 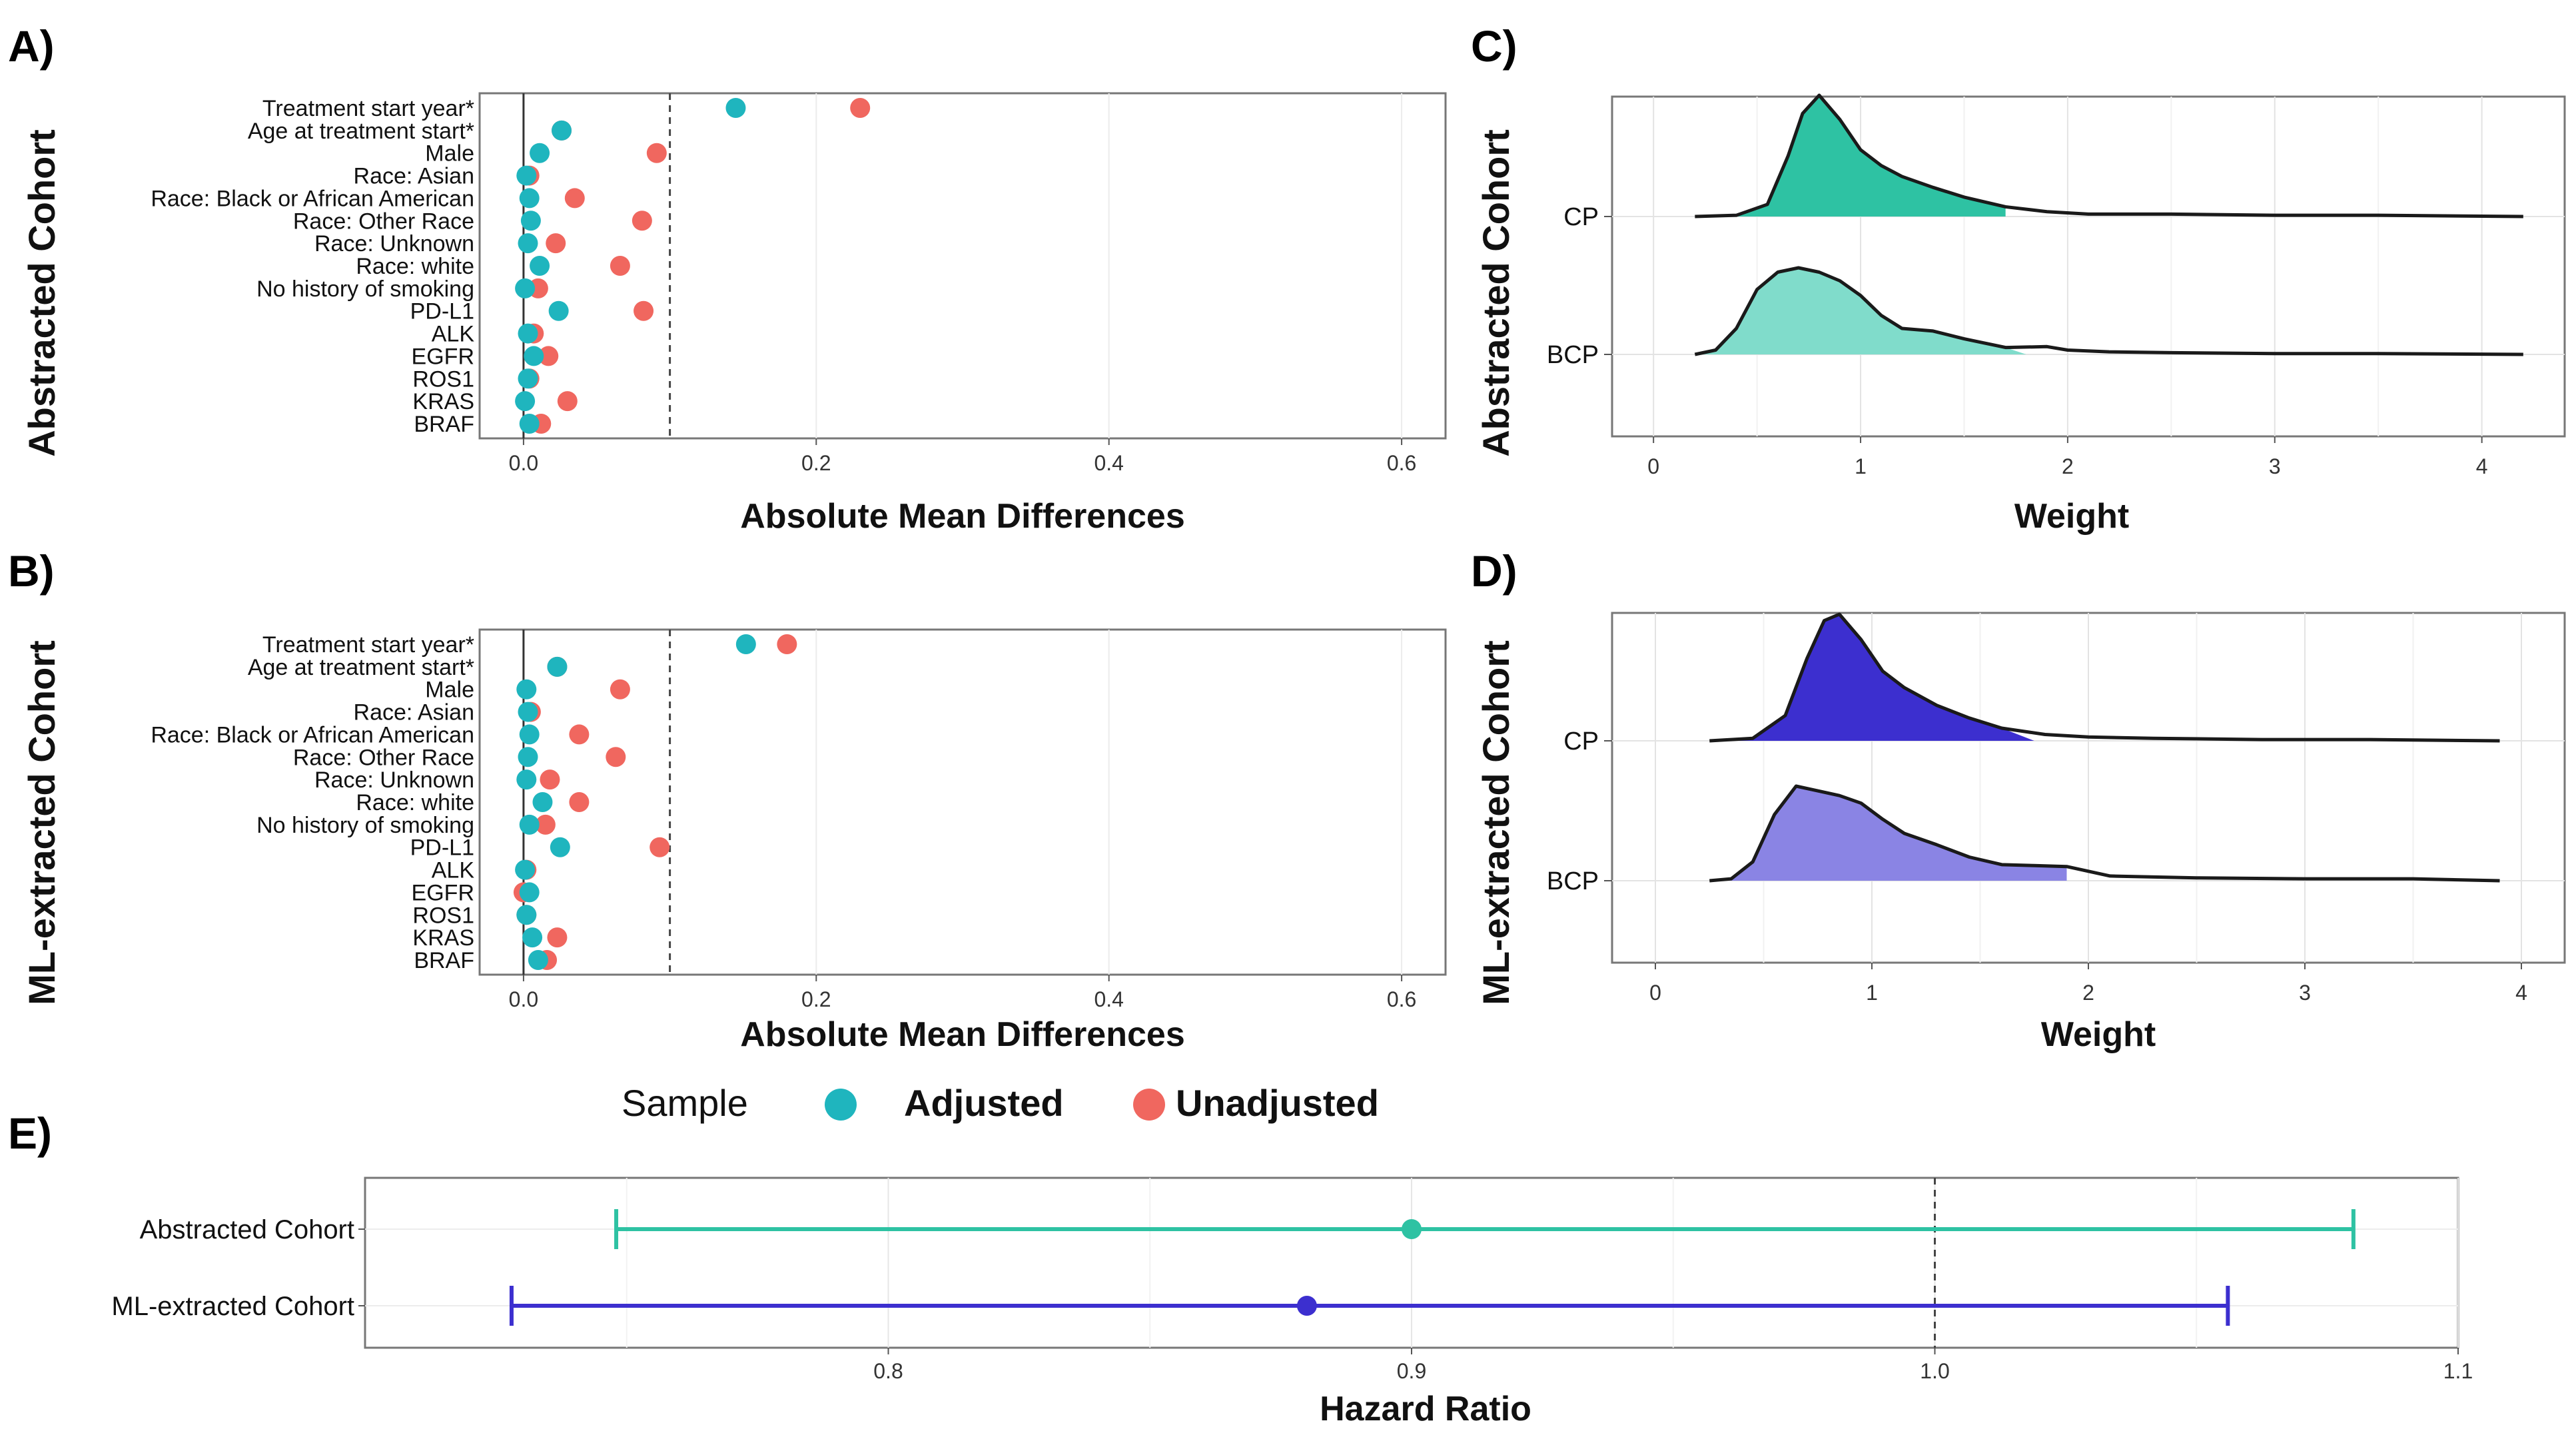 What do you see at coordinates (42, 822) in the screenshot?
I see `cohort-title-b: ML-extracted Cohort` at bounding box center [42, 822].